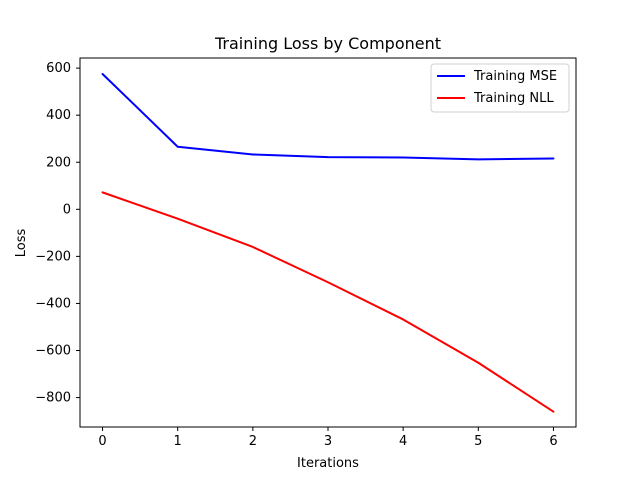 This screenshot has width=640, height=480. What do you see at coordinates (328, 117) in the screenshot?
I see `series-line-training-mse` at bounding box center [328, 117].